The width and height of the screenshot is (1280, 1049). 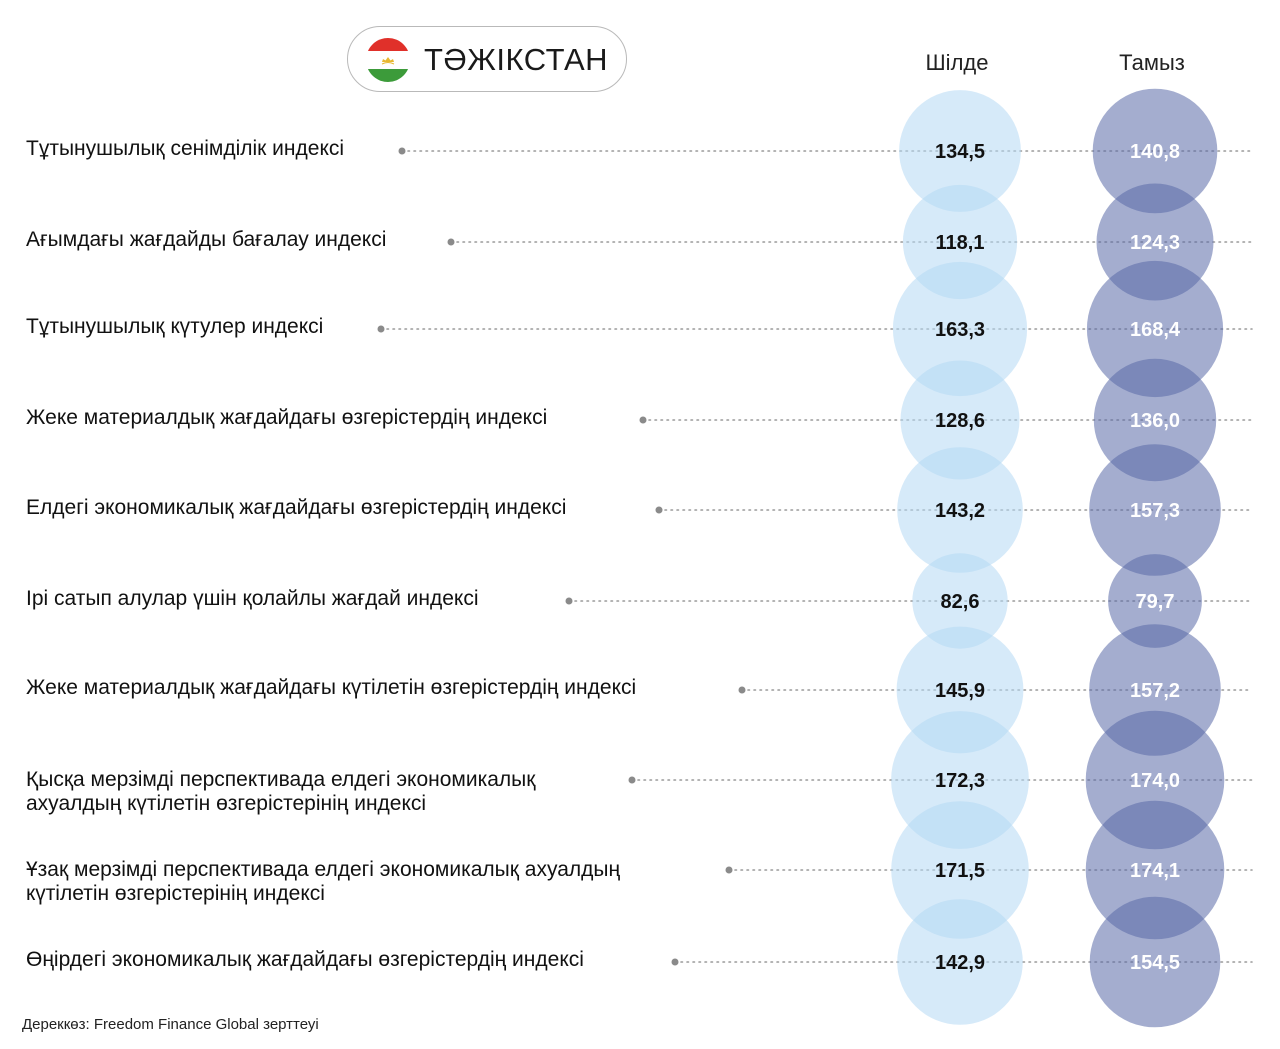 I want to click on column-header-july: Шілде, so click(x=957, y=62).